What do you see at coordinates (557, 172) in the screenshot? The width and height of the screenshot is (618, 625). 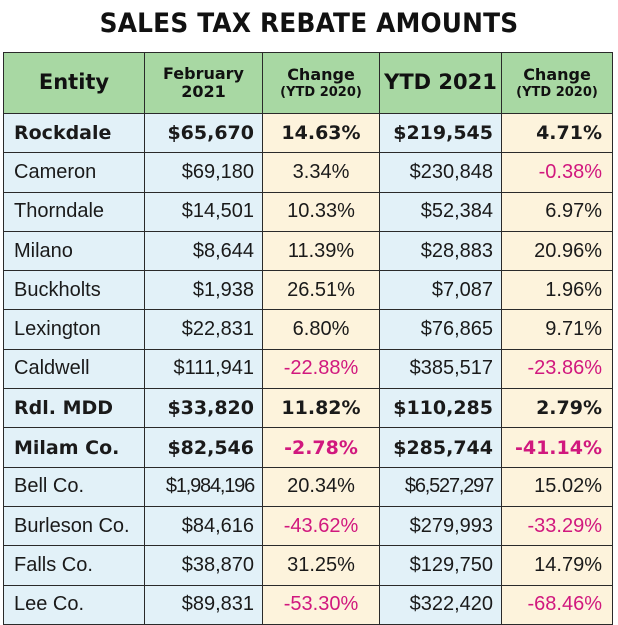 I see `cell-change-ytd: -0.38%` at bounding box center [557, 172].